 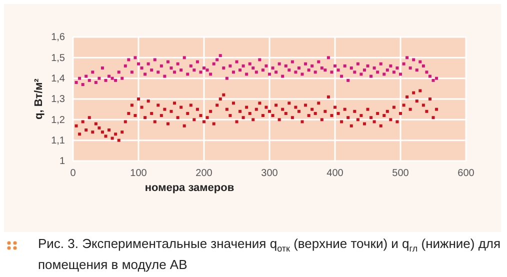 I want to click on text: Рис. 3. Экспериментальные значения q$_{отк}$ (верхние точки) и q$_{гл}$ (нижние) для помещения в модуле АВ, so click(x=269, y=254).